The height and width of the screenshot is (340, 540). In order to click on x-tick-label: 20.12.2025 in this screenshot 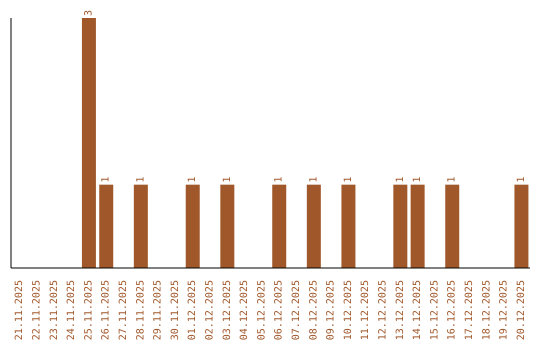, I will do `click(521, 310)`.